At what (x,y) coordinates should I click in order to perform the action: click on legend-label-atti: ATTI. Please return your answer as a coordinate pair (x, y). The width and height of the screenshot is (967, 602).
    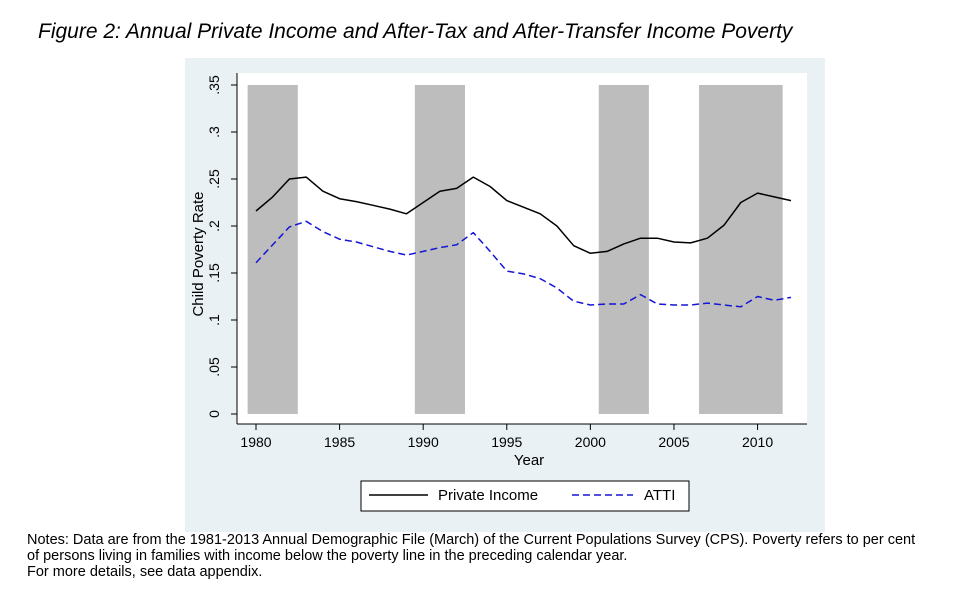
    Looking at the image, I should click on (659, 495).